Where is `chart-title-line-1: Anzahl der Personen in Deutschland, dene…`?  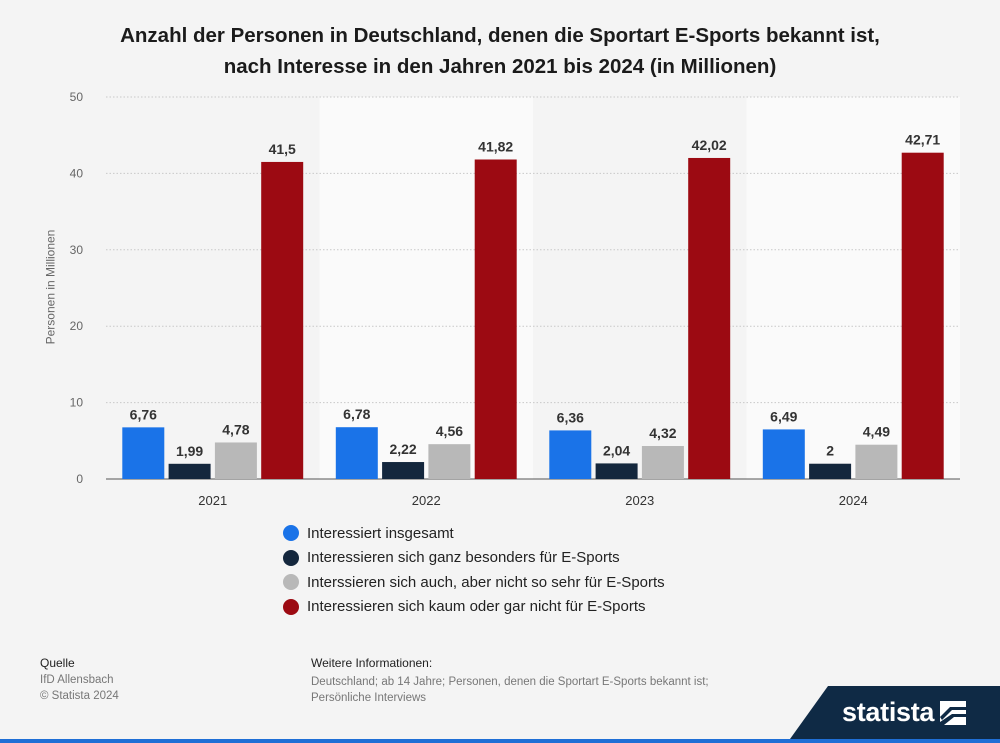
chart-title-line-1: Anzahl der Personen in Deutschland, dene… is located at coordinates (500, 35).